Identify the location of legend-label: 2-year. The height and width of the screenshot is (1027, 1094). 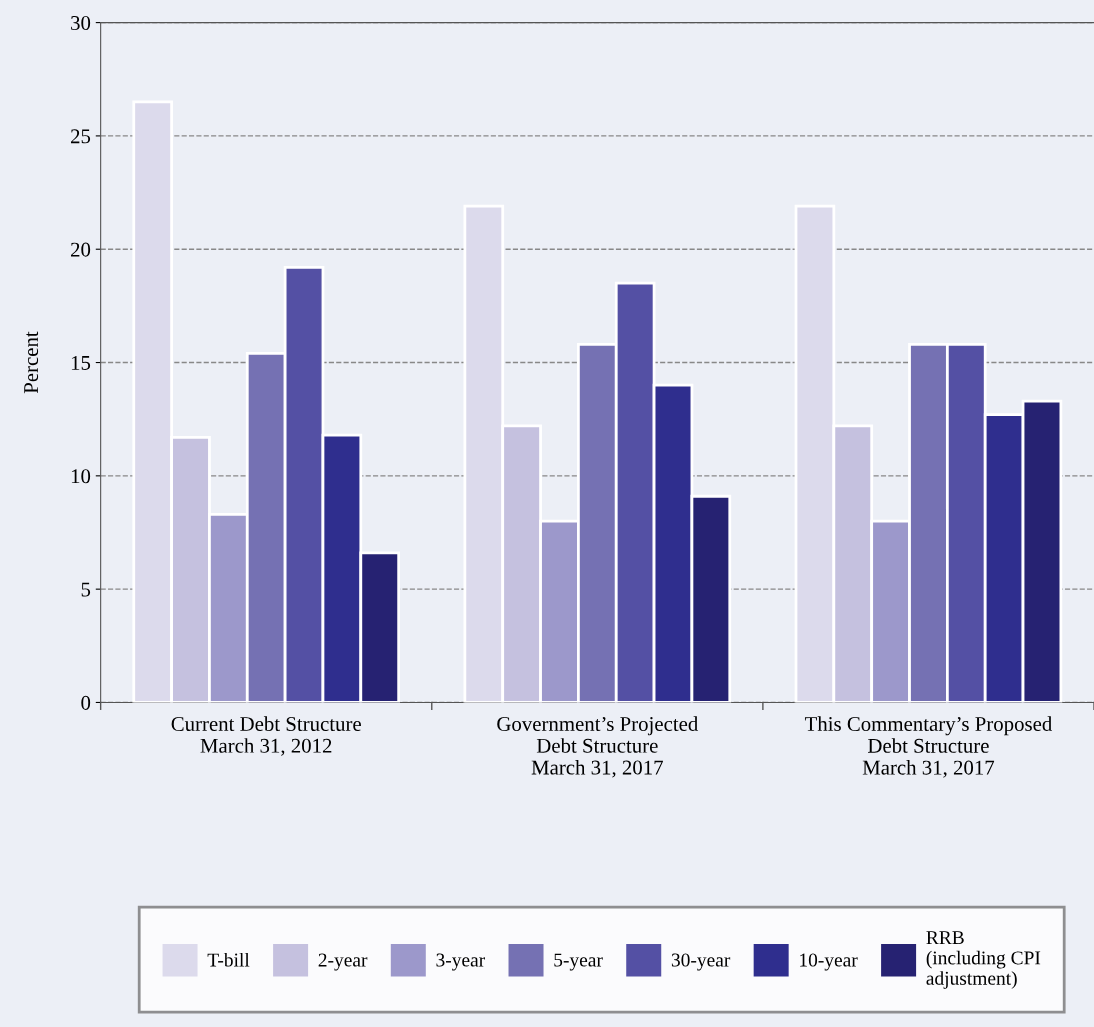
(343, 962).